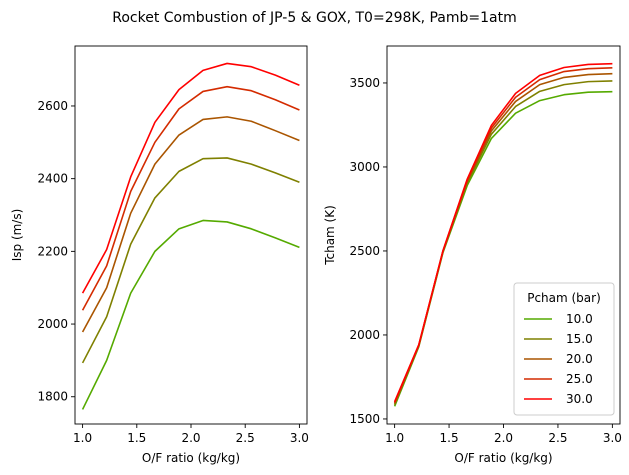 This screenshot has height=475, width=629. Describe the element at coordinates (52, 397) in the screenshot. I see `y-tick-label: 1800` at that location.